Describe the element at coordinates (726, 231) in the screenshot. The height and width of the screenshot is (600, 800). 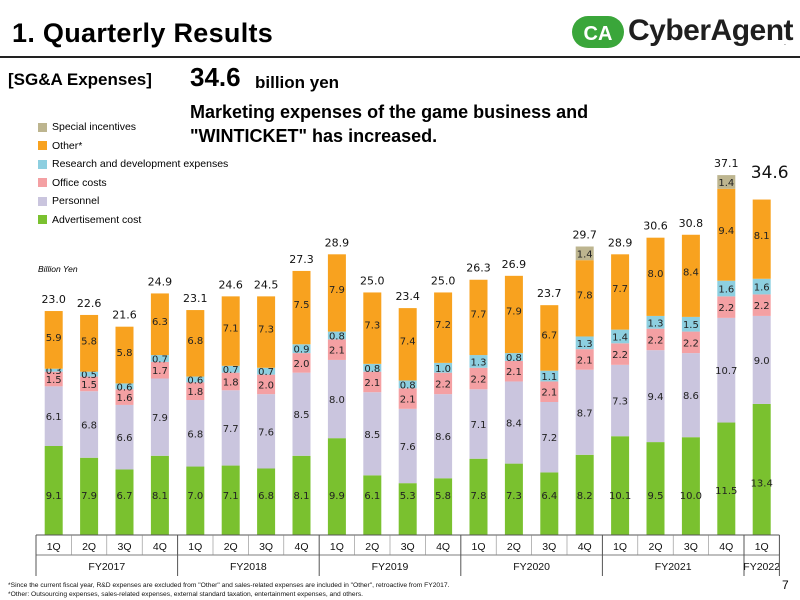
I see `label-other-19: 9.4` at that location.